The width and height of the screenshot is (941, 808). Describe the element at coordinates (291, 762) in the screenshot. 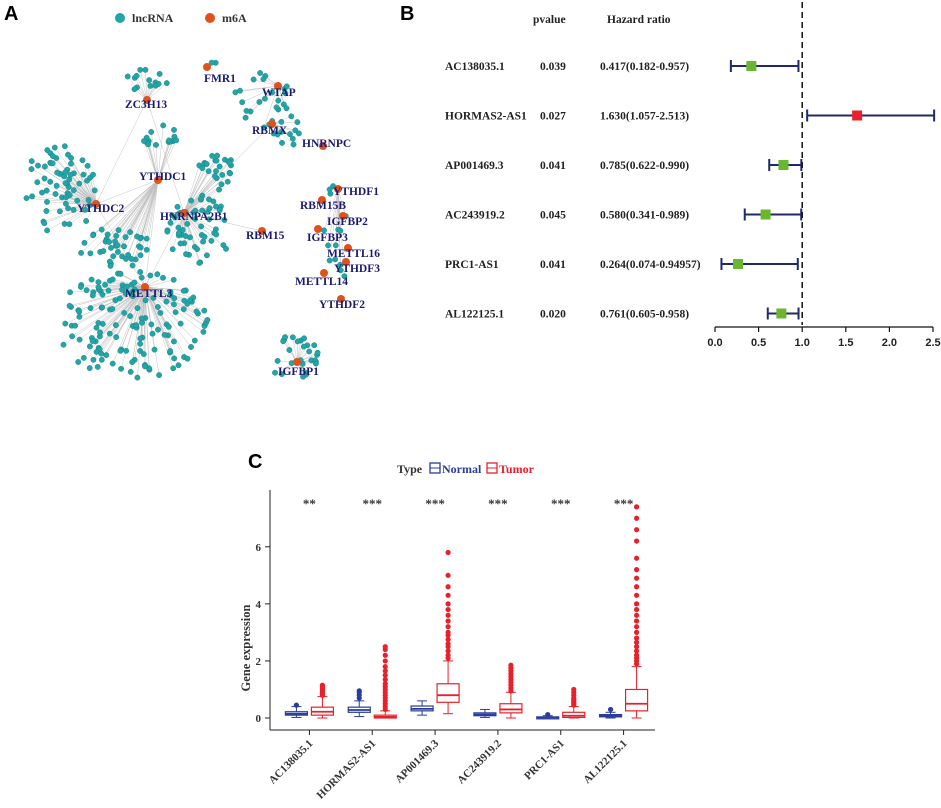

I see `box-x-tick-label: AC138035.1` at that location.